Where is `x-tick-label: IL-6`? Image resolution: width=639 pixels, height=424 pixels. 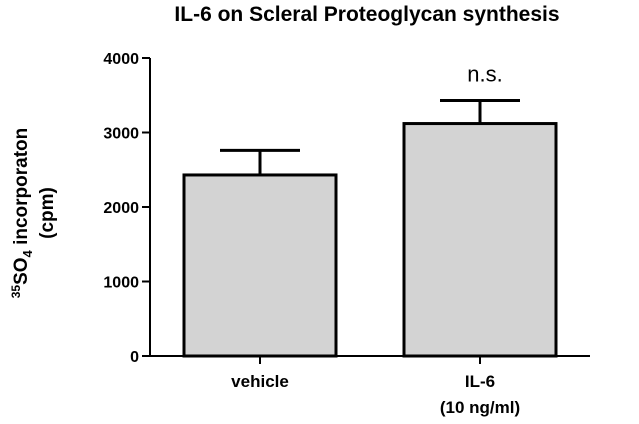 x-tick-label: IL-6 is located at coordinates (480, 381).